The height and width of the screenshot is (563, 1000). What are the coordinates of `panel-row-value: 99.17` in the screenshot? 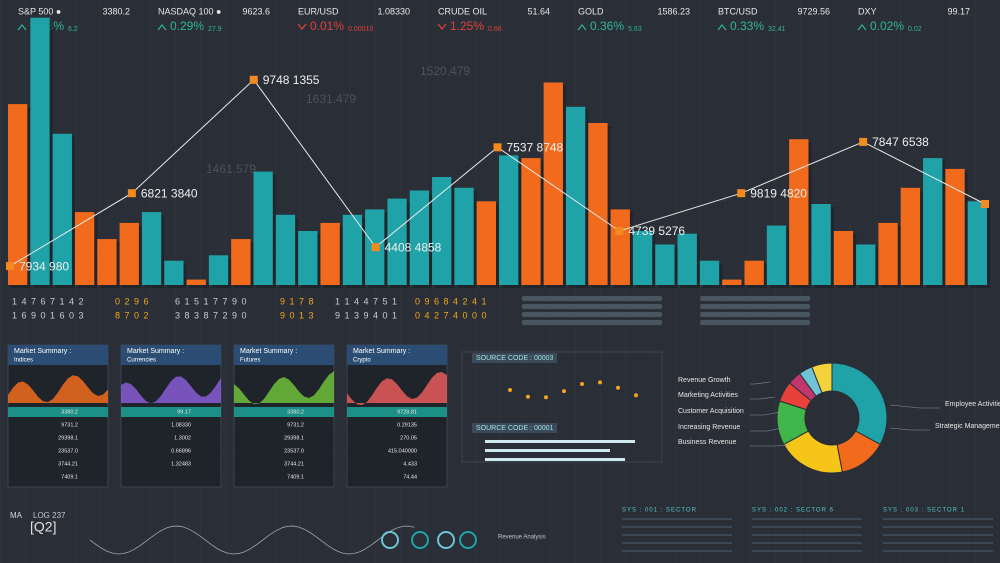 It's located at (184, 412).